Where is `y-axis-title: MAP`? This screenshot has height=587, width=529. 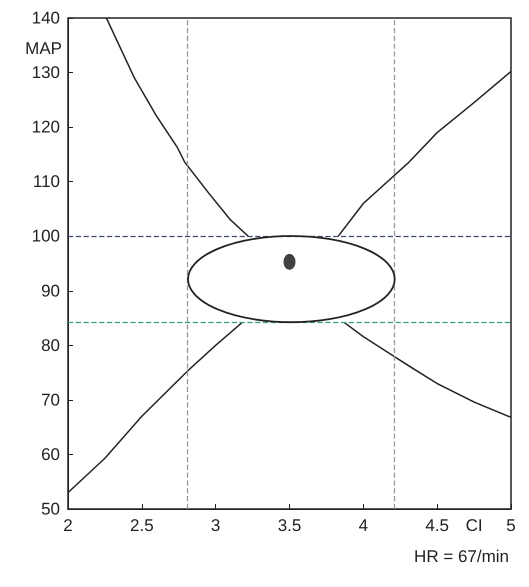 y-axis-title: MAP is located at coordinates (43, 48).